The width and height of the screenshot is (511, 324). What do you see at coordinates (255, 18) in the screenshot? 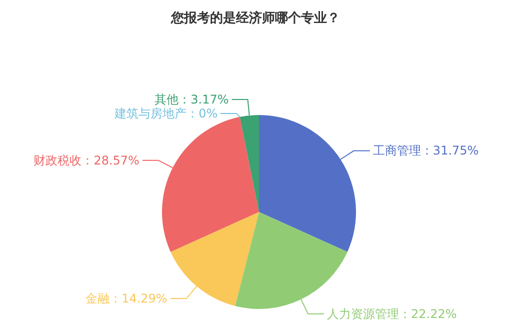
I see `chart-title: 您报考的是经济师哪个专业？` at bounding box center [255, 18].